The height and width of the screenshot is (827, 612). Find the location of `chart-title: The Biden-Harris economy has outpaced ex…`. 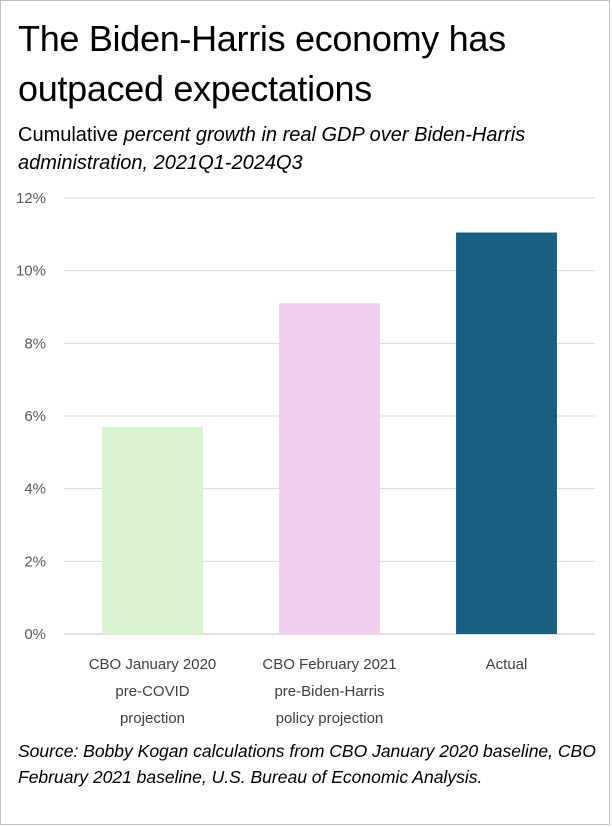

chart-title: The Biden-Harris economy has outpaced ex… is located at coordinates (262, 63).